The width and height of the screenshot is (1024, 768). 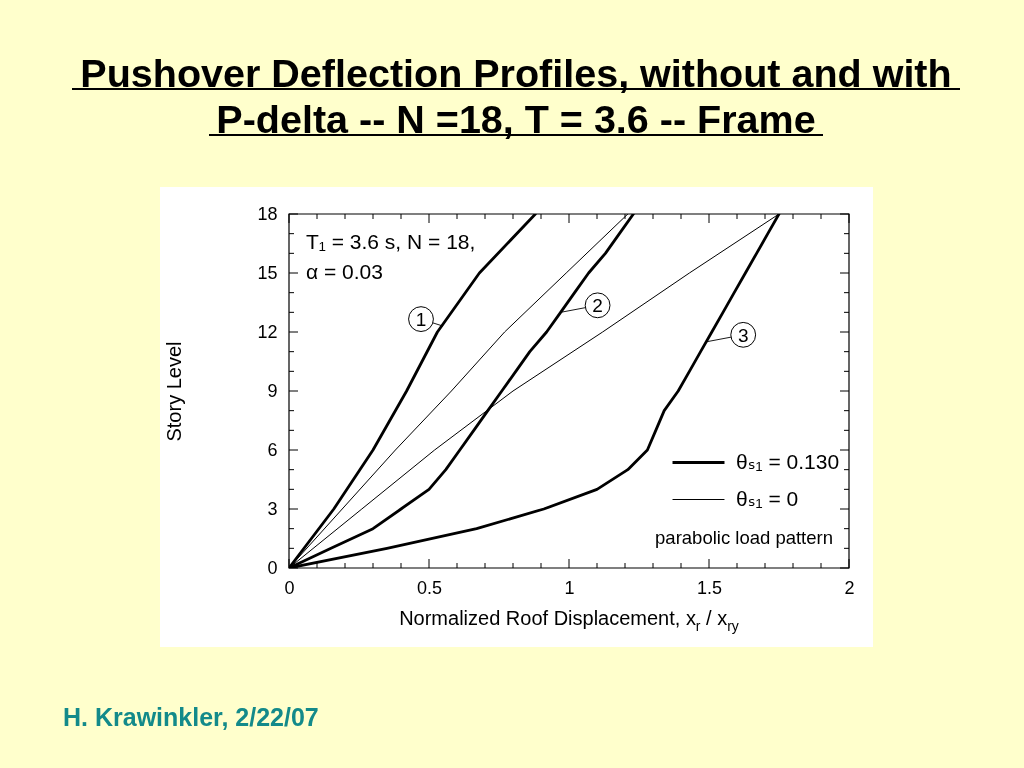 What do you see at coordinates (267, 272) in the screenshot?
I see `y-tick-label: 15` at bounding box center [267, 272].